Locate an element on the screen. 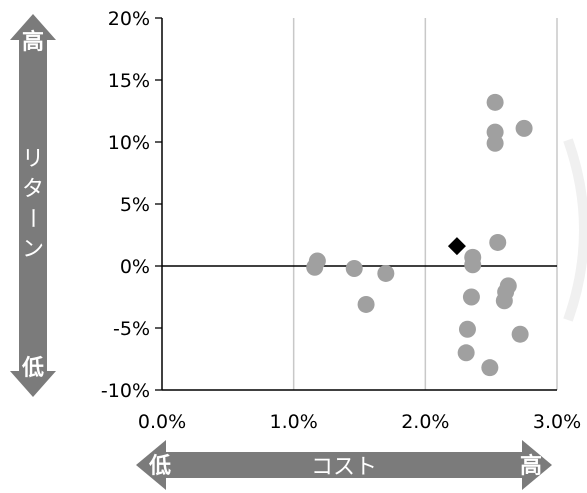 The height and width of the screenshot is (493, 587). x-axis-arrow: 低 コスト 高 is located at coordinates (344, 465).